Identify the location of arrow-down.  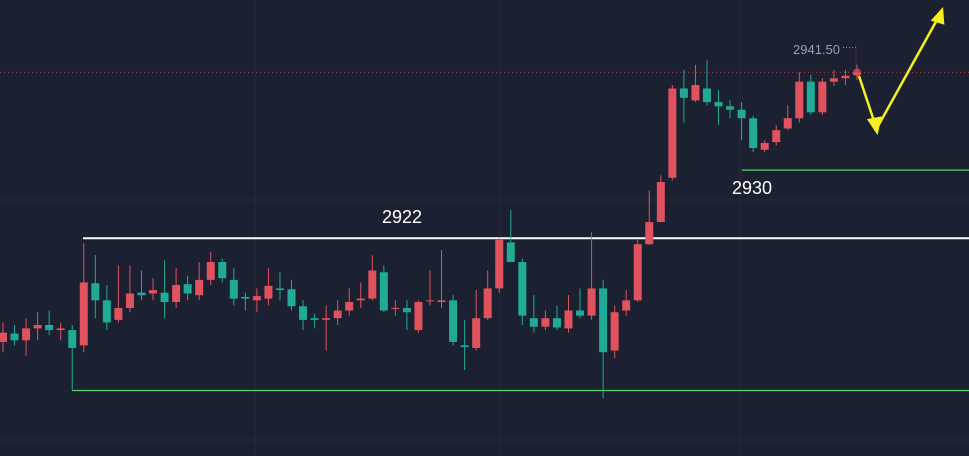
(867, 100).